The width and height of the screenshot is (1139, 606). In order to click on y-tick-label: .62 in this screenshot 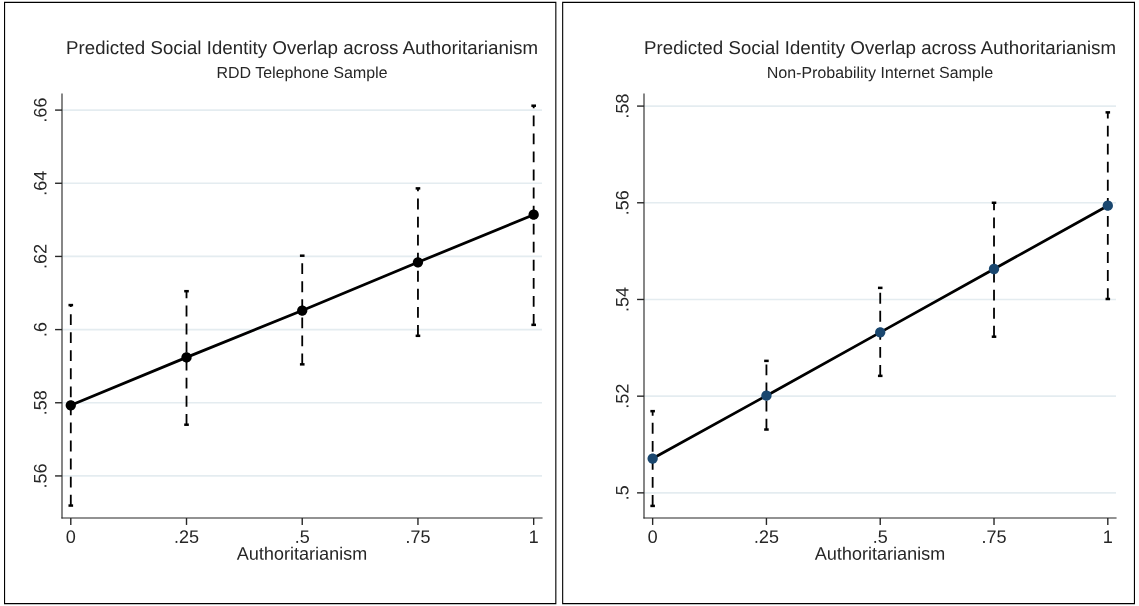, I will do `click(40, 256)`.